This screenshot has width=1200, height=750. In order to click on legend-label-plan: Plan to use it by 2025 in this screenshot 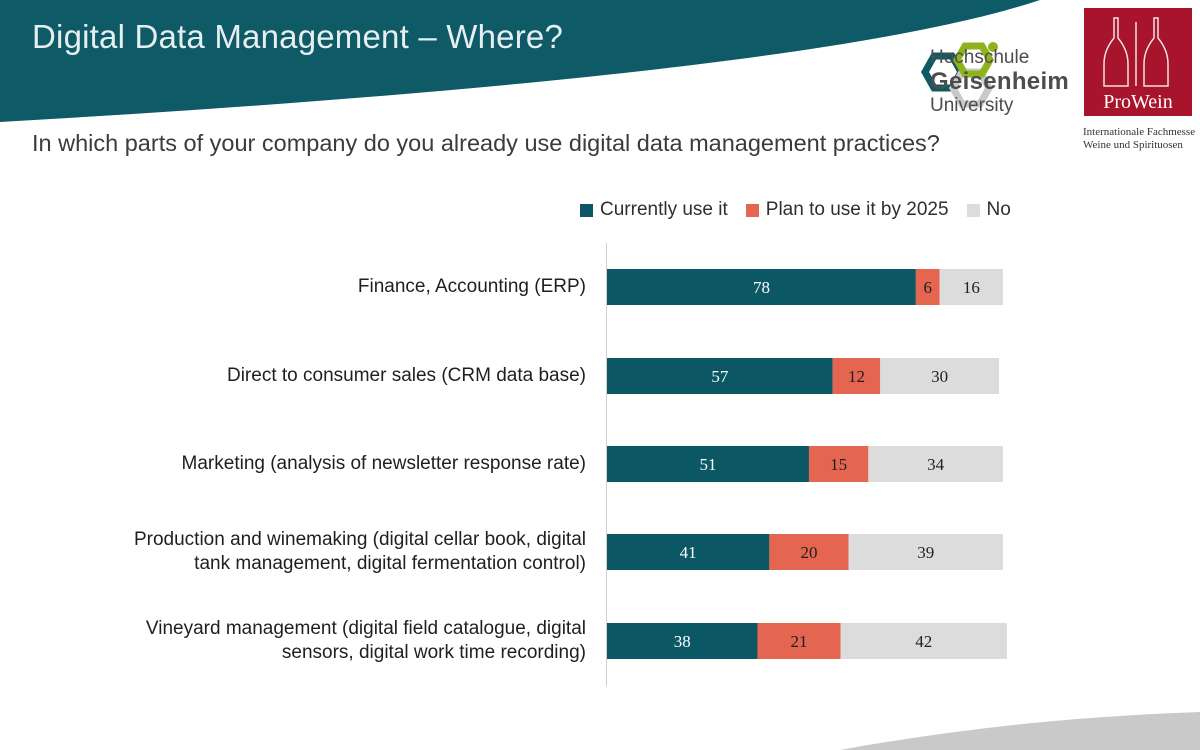, I will do `click(857, 209)`.